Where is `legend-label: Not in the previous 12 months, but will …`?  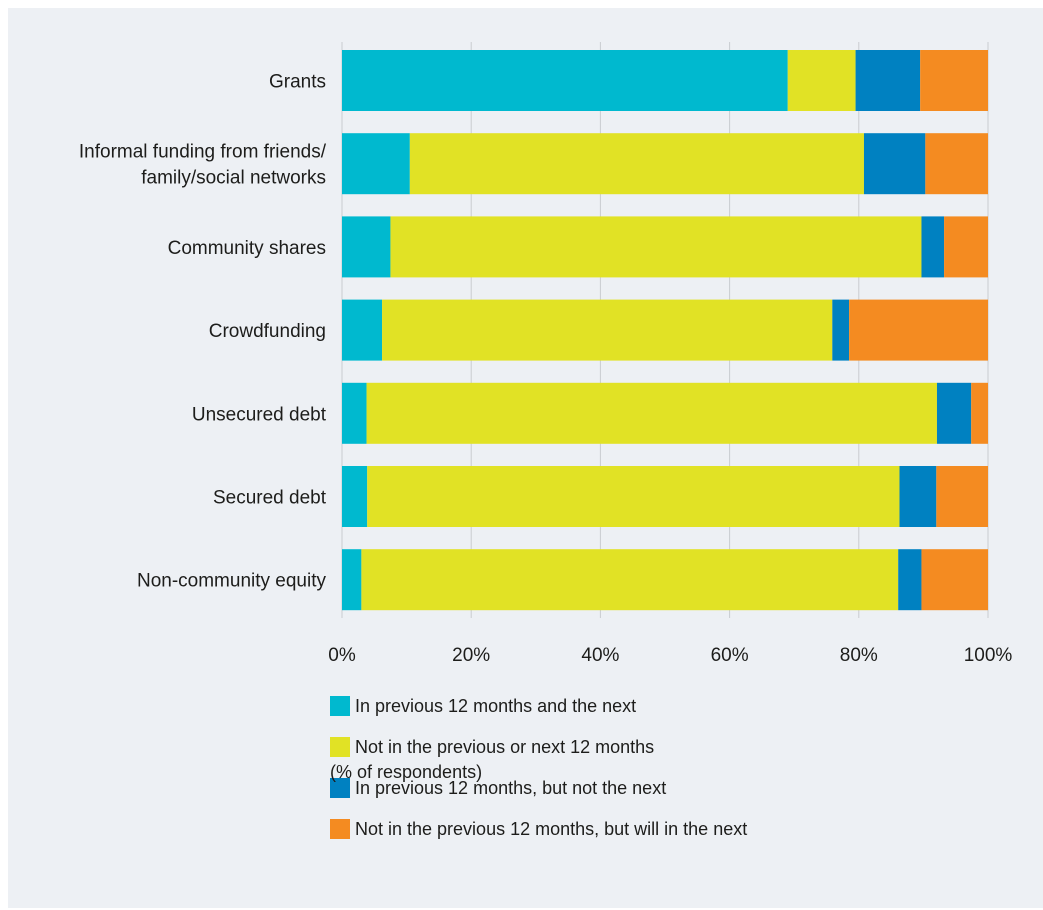 legend-label: Not in the previous 12 months, but will … is located at coordinates (551, 829).